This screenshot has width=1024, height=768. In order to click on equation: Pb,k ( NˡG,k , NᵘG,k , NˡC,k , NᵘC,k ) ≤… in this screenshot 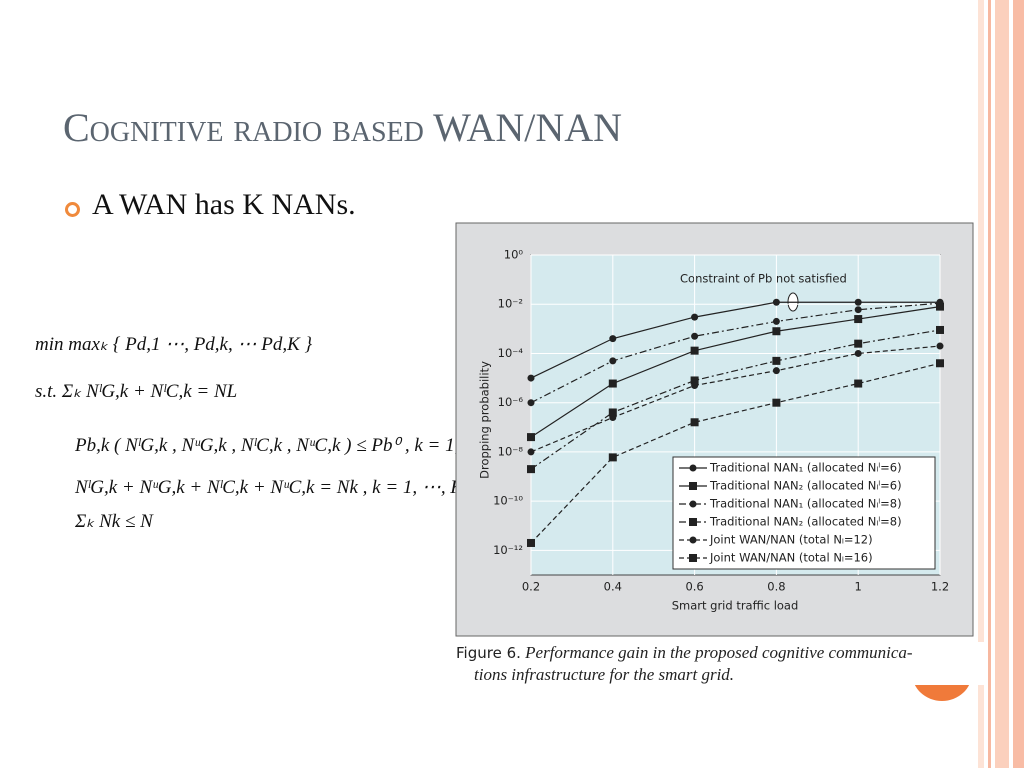, I will do `click(290, 445)`.